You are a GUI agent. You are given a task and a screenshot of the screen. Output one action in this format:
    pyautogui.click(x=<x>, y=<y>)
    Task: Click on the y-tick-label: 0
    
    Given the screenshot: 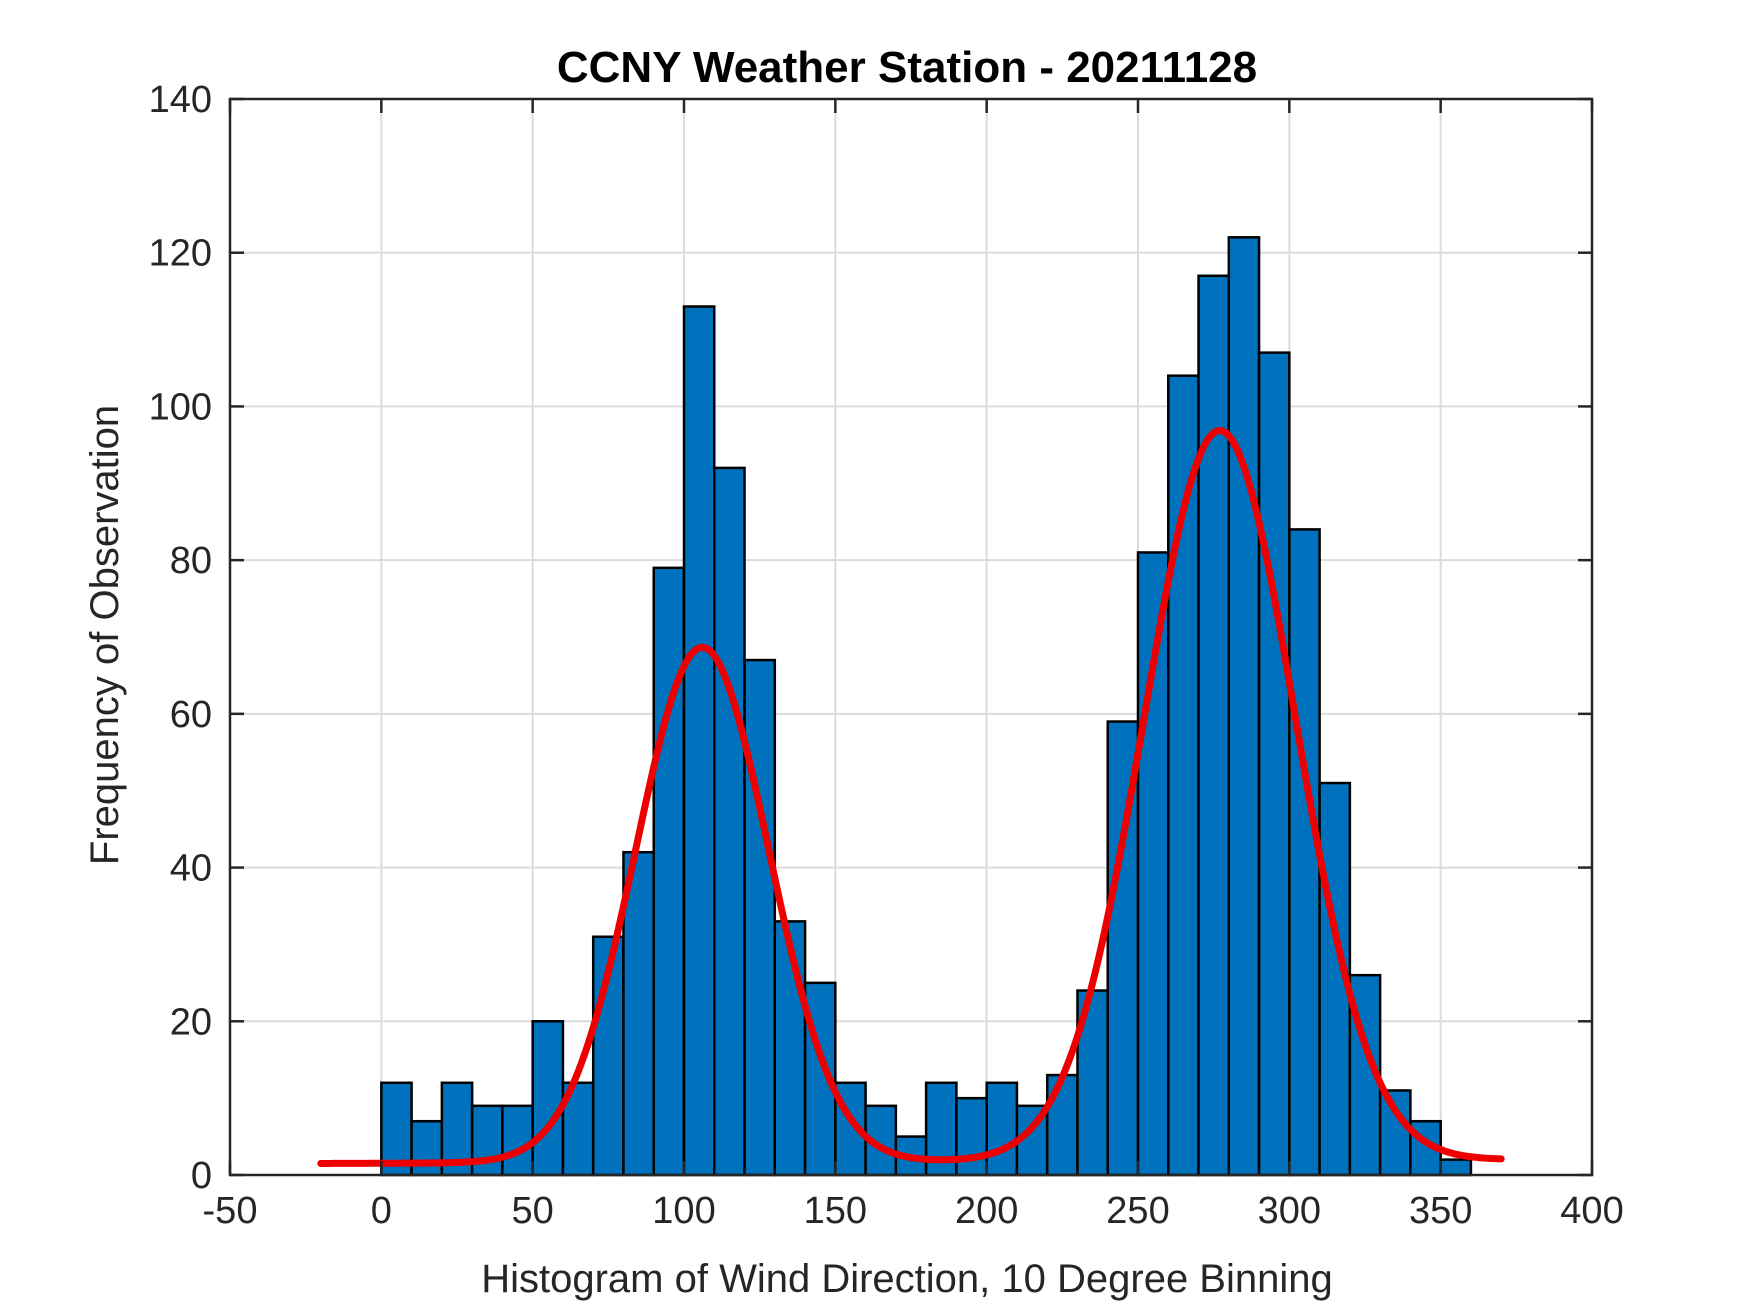 What is the action you would take?
    pyautogui.click(x=201, y=1176)
    